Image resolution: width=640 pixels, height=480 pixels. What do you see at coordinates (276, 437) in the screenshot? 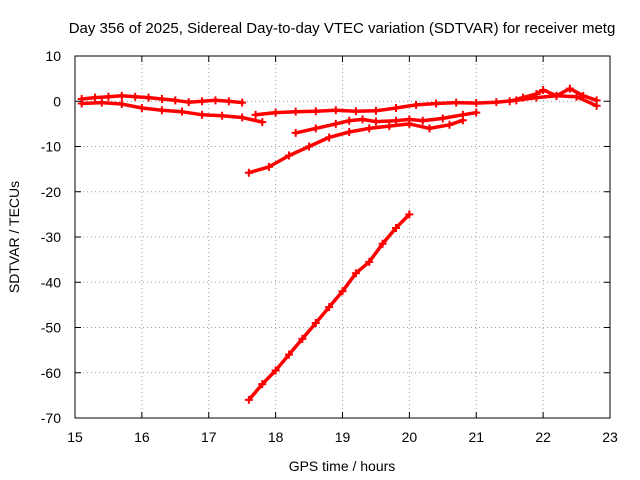
I see `x-tick-label: 18` at bounding box center [276, 437].